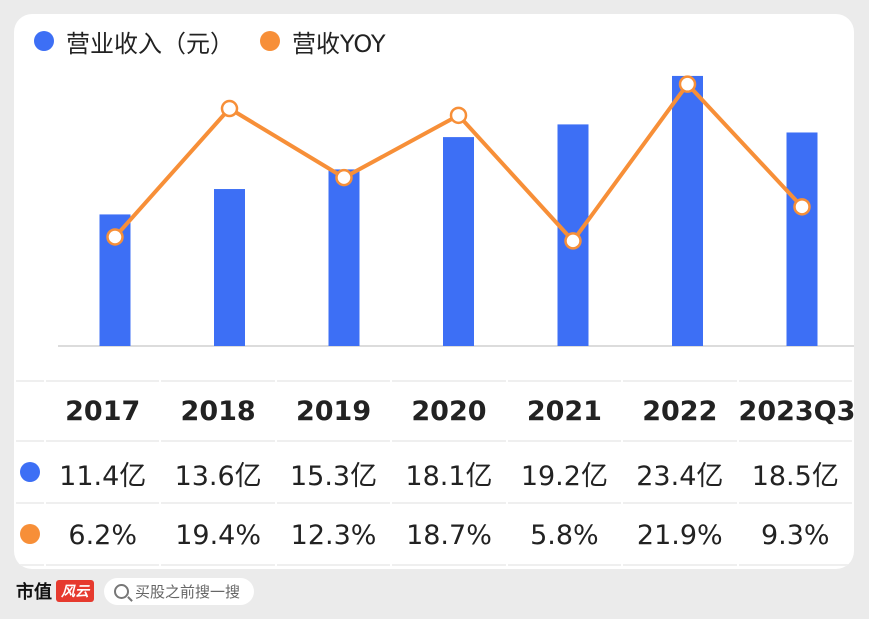  Describe the element at coordinates (229, 267) in the screenshot. I see `bar-2018` at that location.